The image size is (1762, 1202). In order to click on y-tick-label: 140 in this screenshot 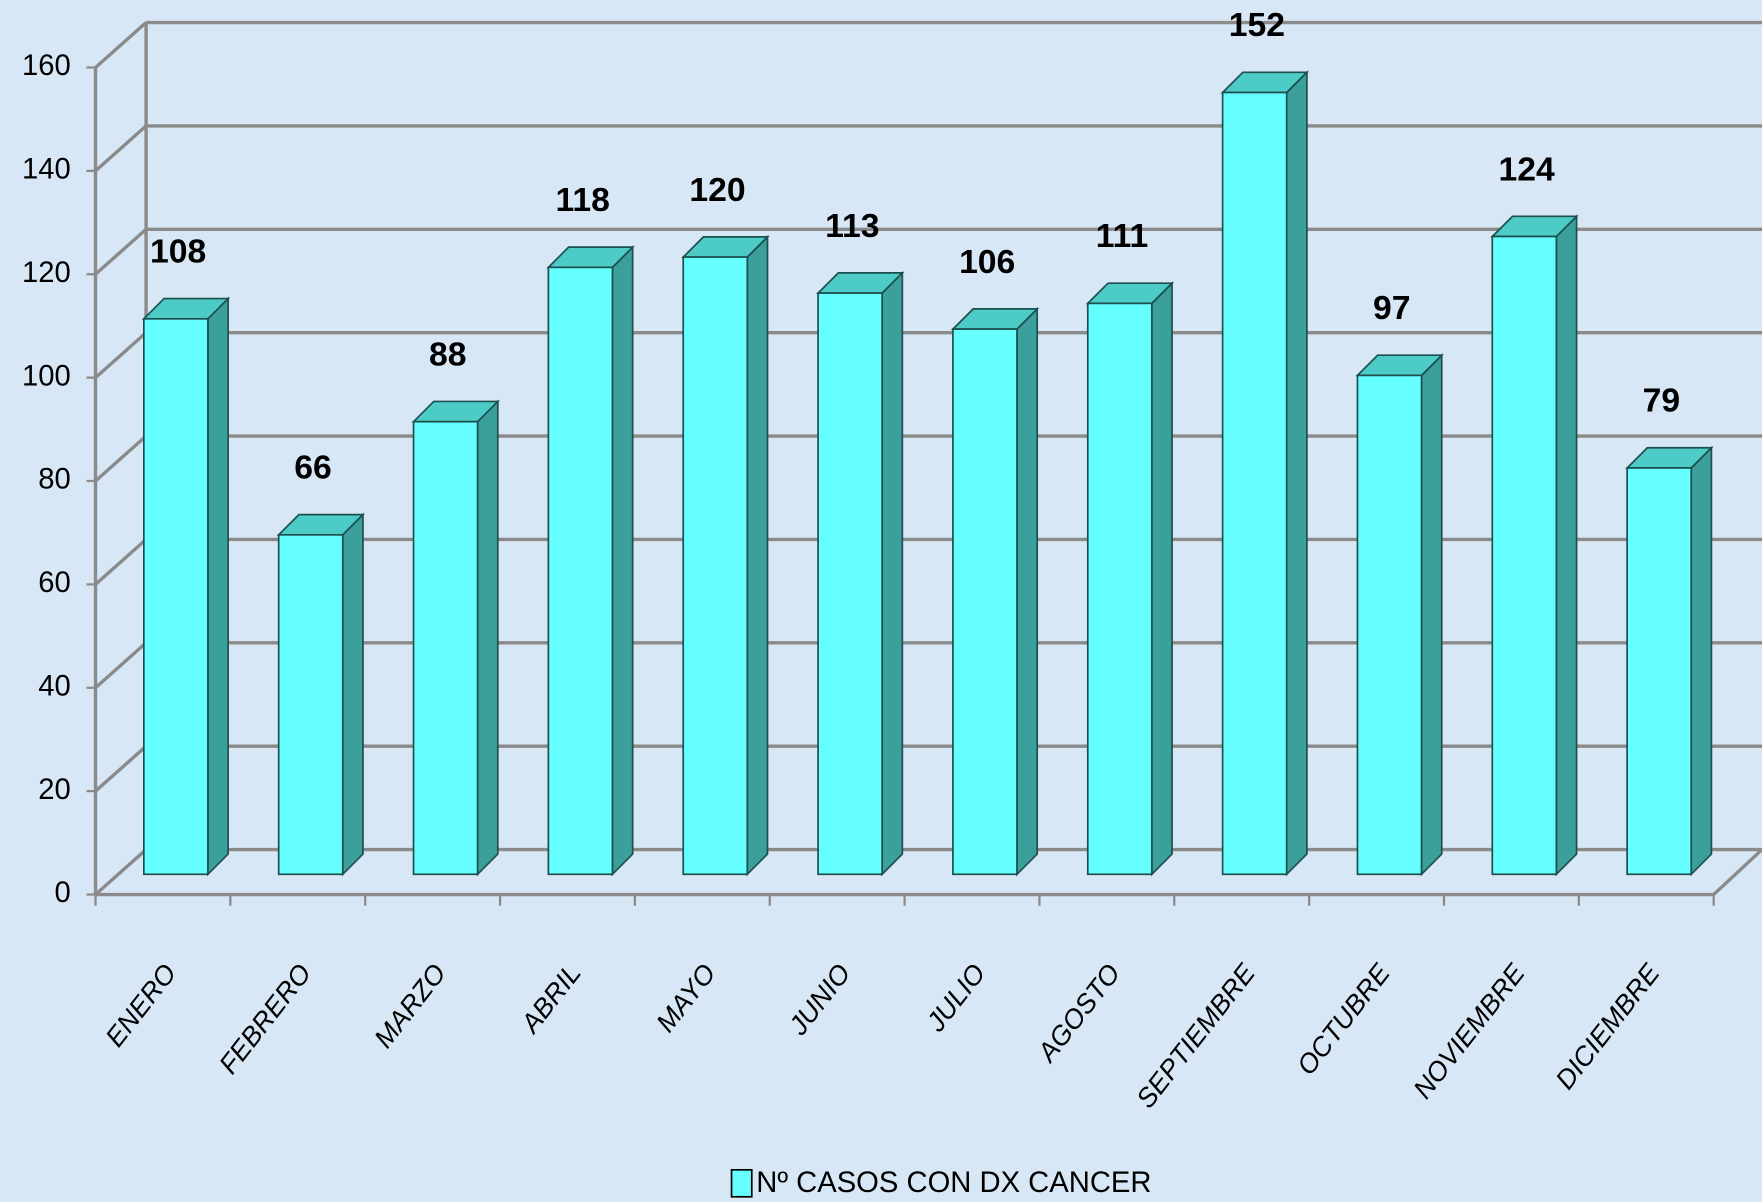, I will do `click(46, 170)`.